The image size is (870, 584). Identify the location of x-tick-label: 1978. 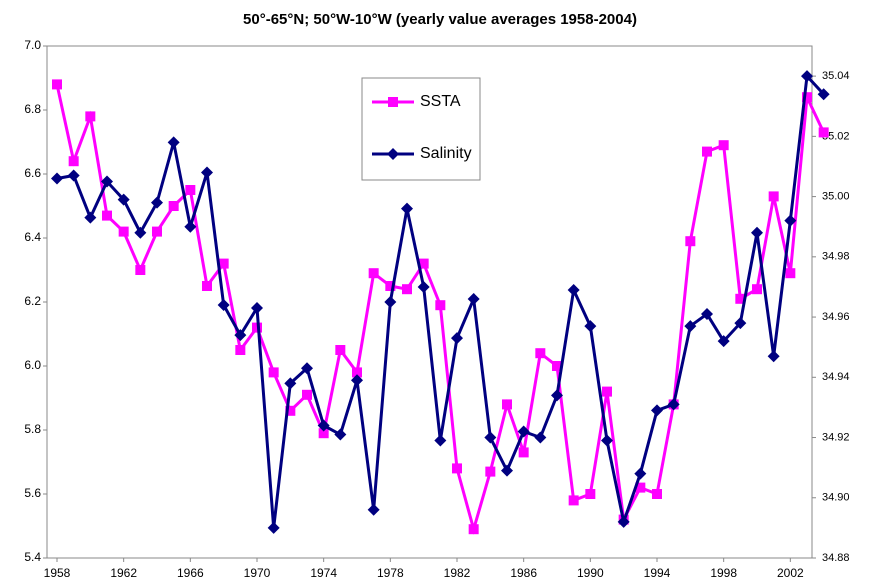
(390, 573).